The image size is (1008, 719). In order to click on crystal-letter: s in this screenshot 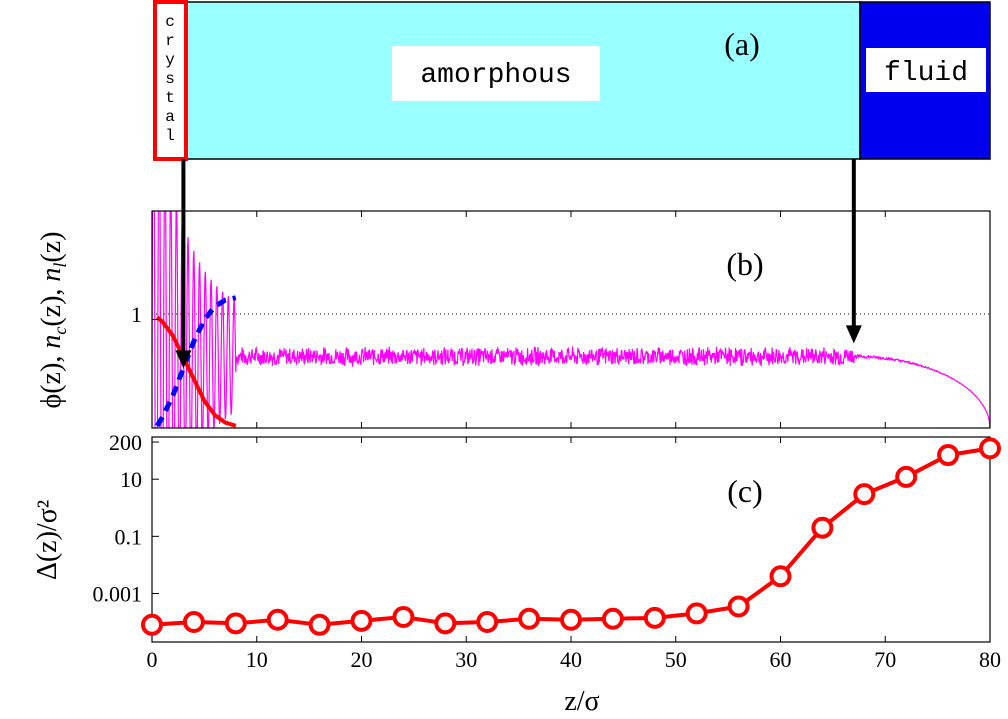, I will do `click(170, 79)`.